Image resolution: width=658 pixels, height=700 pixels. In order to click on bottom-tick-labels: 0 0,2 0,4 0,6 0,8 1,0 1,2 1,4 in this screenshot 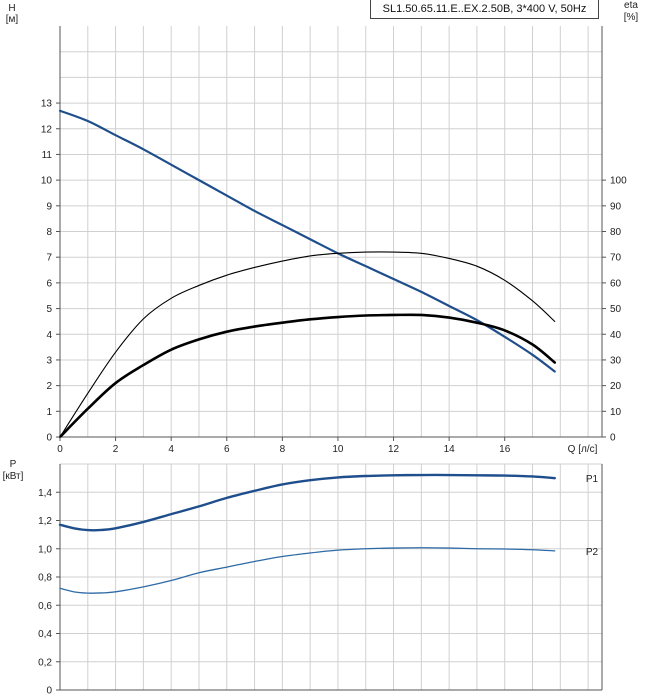, I will do `click(49, 592)`.